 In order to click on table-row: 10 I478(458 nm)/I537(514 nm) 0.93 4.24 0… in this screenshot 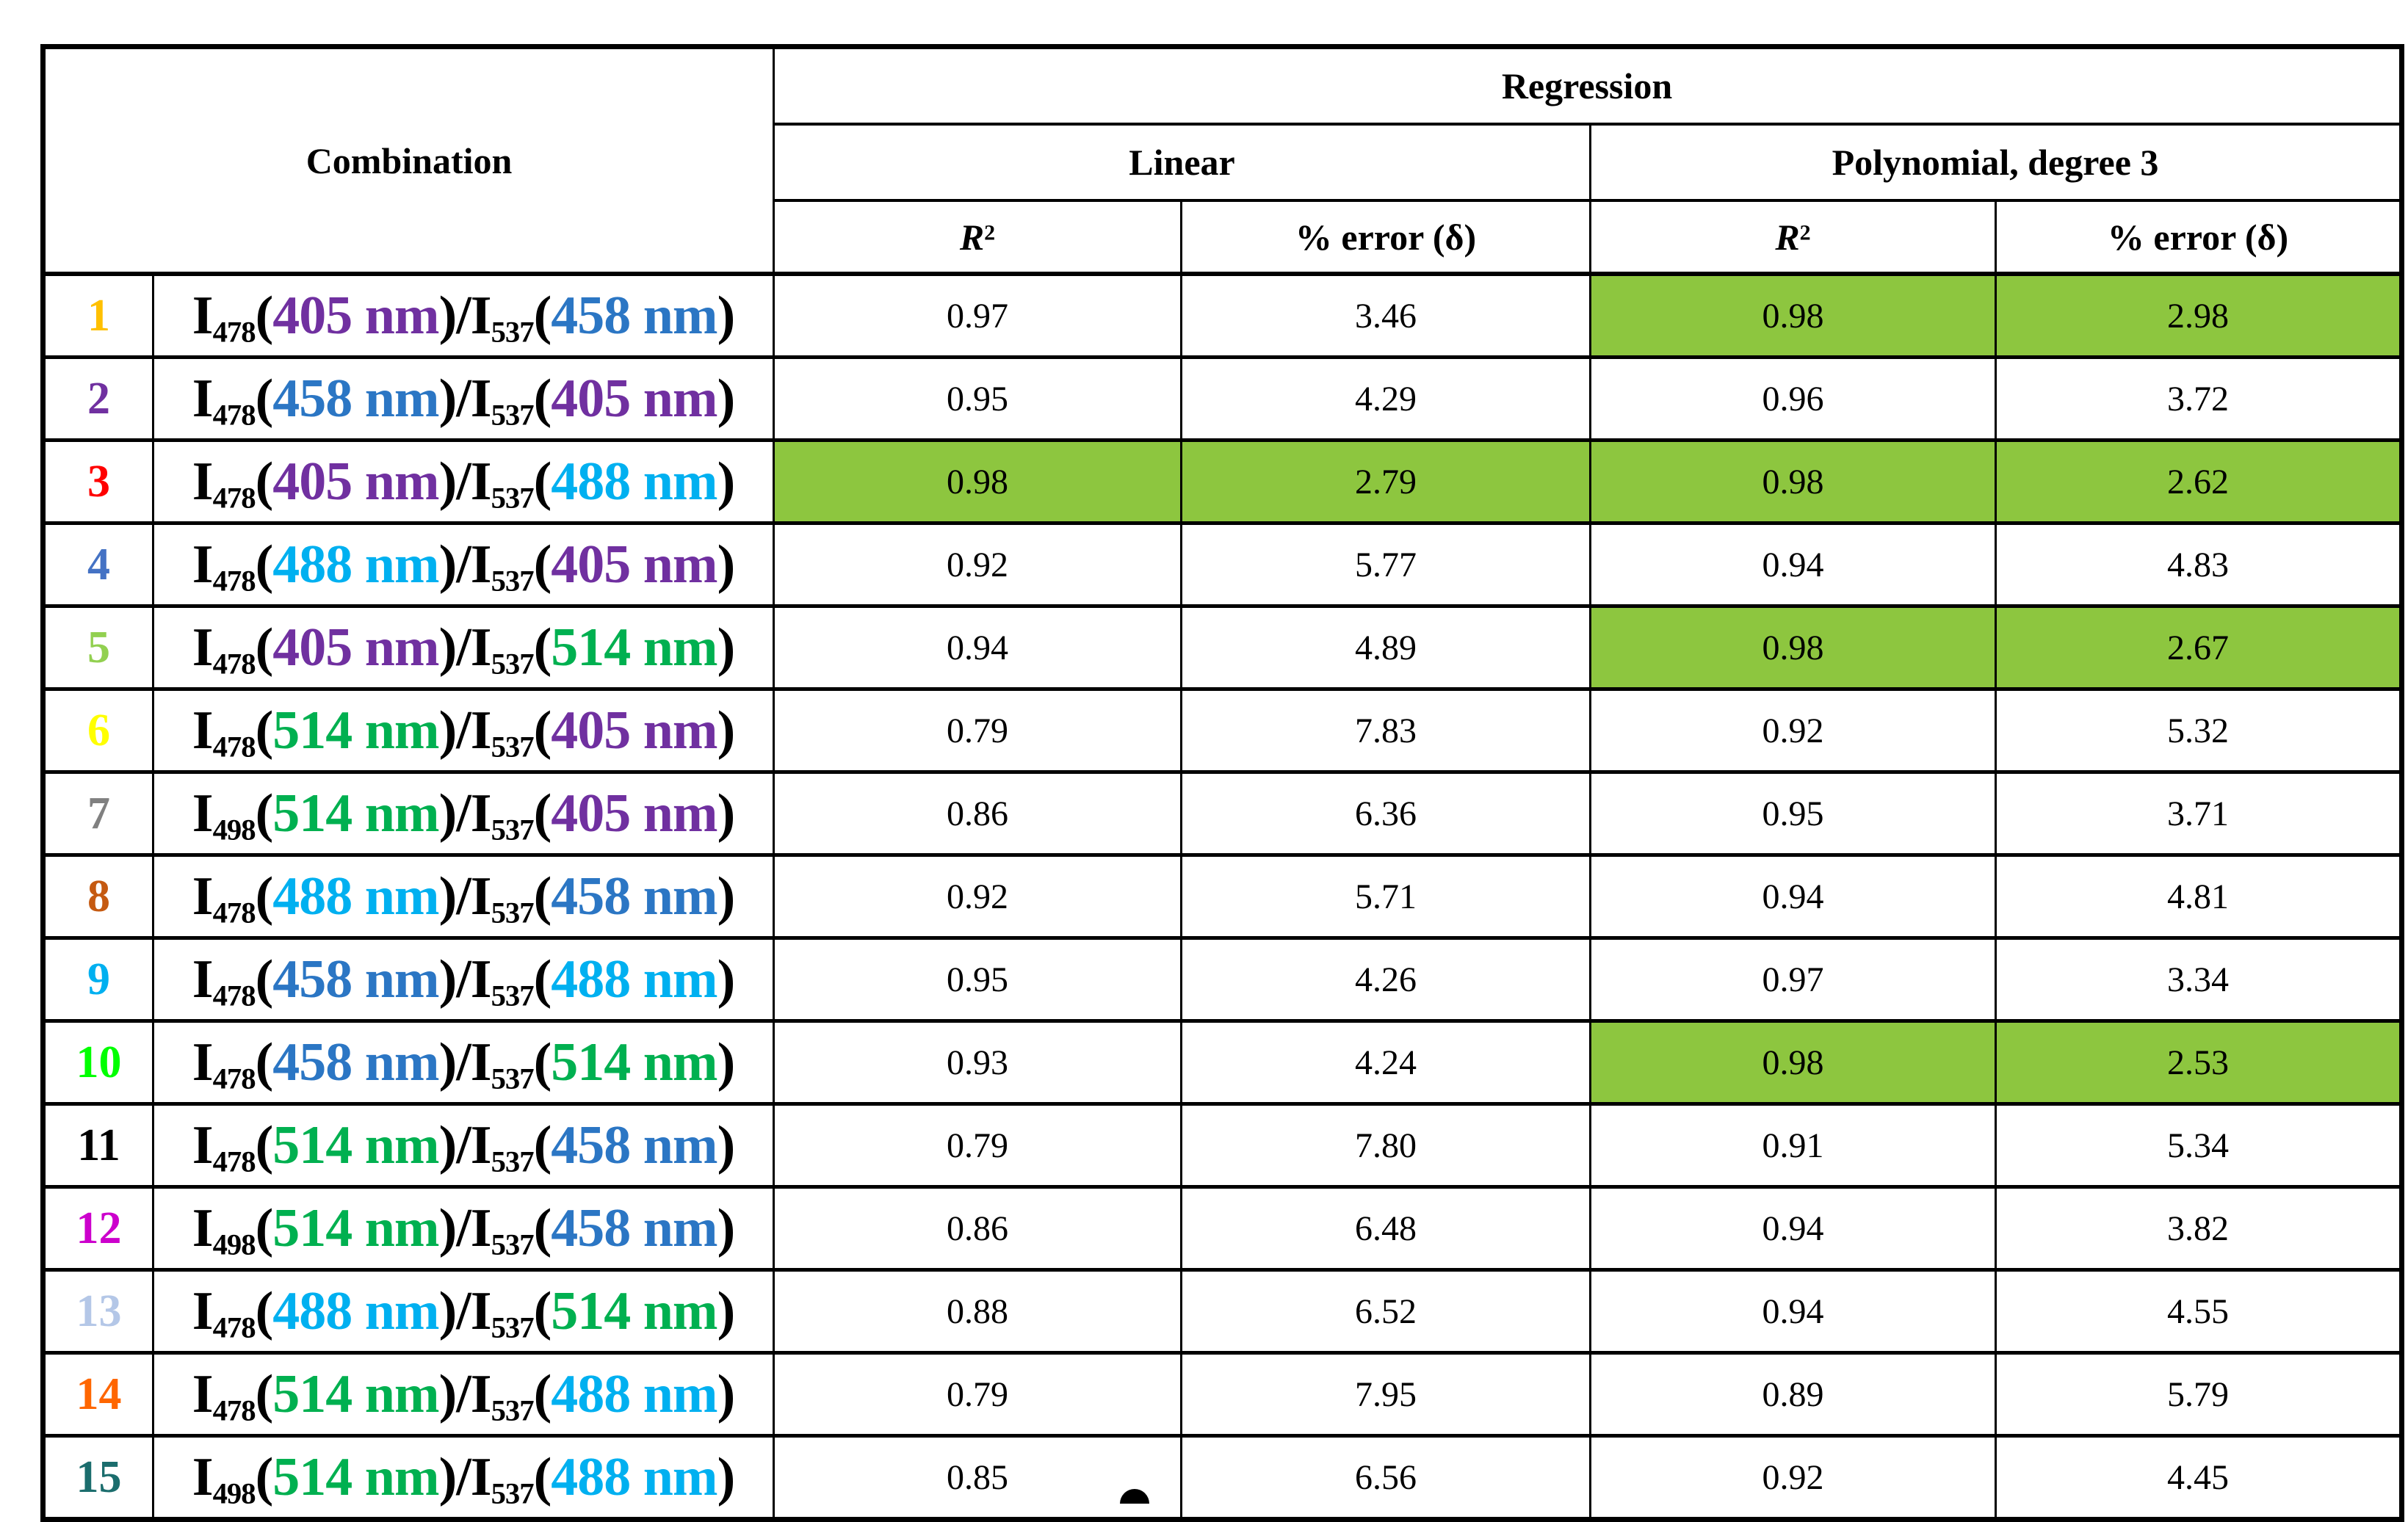, I will do `click(1223, 1063)`.